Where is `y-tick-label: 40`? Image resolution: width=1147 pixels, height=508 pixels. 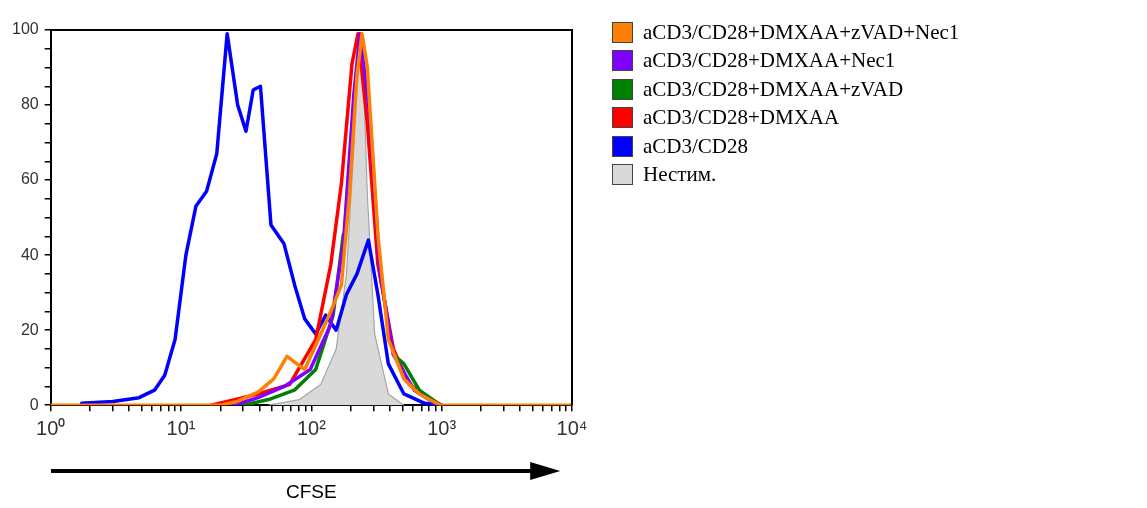
y-tick-label: 40 is located at coordinates (29, 254).